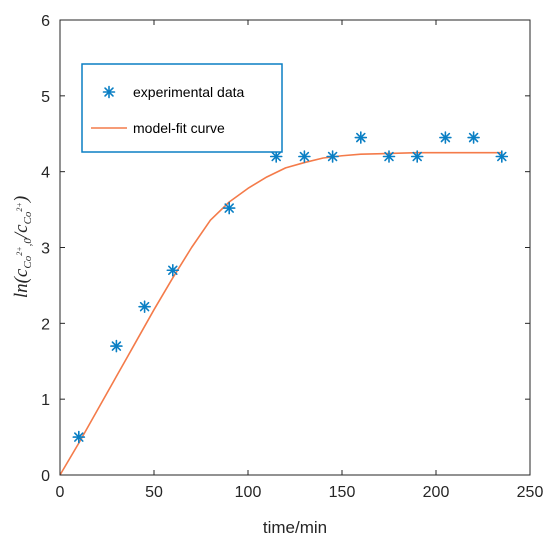 The image size is (545, 550). What do you see at coordinates (21, 199) in the screenshot?
I see `y-label-suffix: )` at bounding box center [21, 199].